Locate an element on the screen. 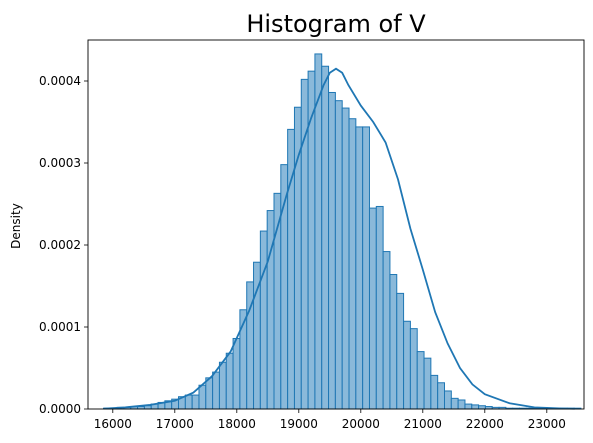  x-tick-label: 18000 is located at coordinates (237, 424).